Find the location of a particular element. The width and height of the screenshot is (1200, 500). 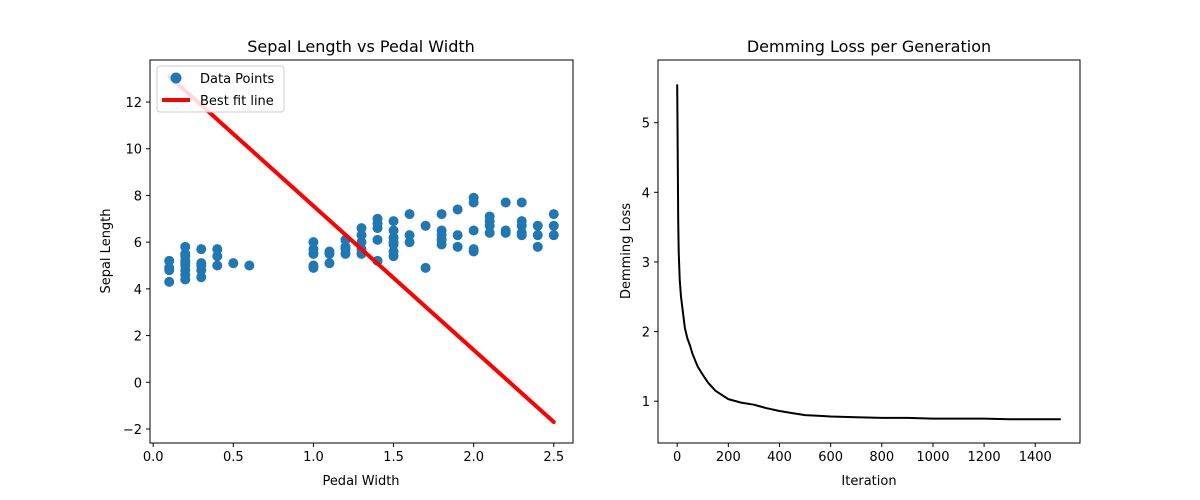

x-tick-label: 0 is located at coordinates (677, 457).